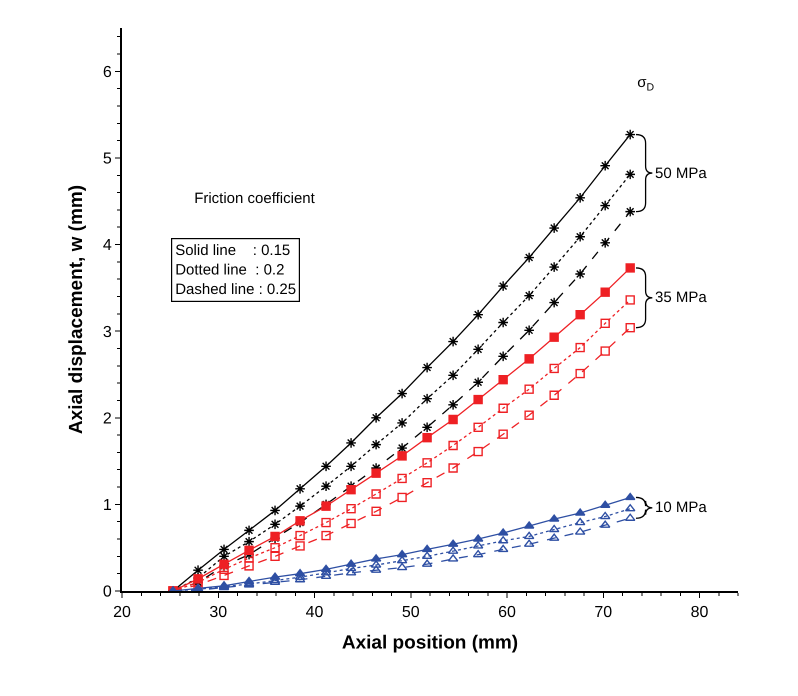  Describe the element at coordinates (430, 643) in the screenshot. I see `x-axis-title: Axial position (mm)` at that location.